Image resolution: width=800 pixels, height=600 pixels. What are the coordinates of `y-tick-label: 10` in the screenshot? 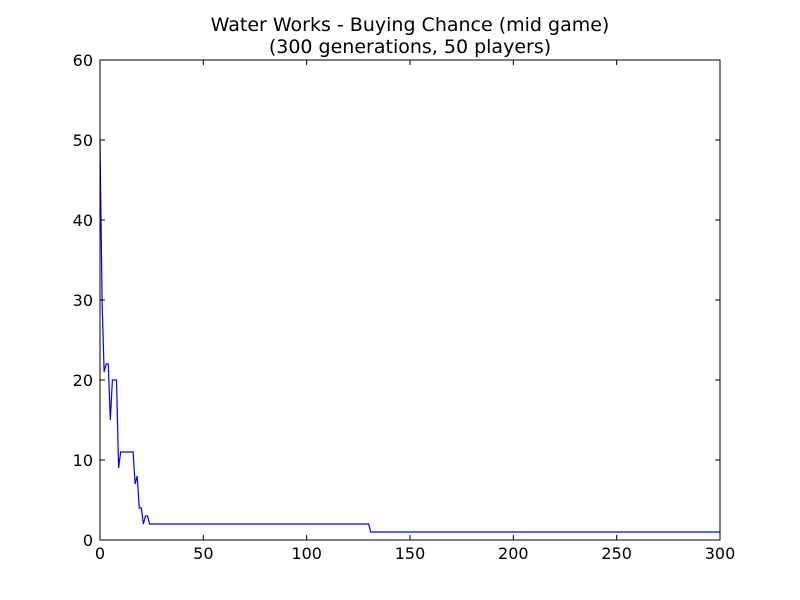 It's located at (83, 460).